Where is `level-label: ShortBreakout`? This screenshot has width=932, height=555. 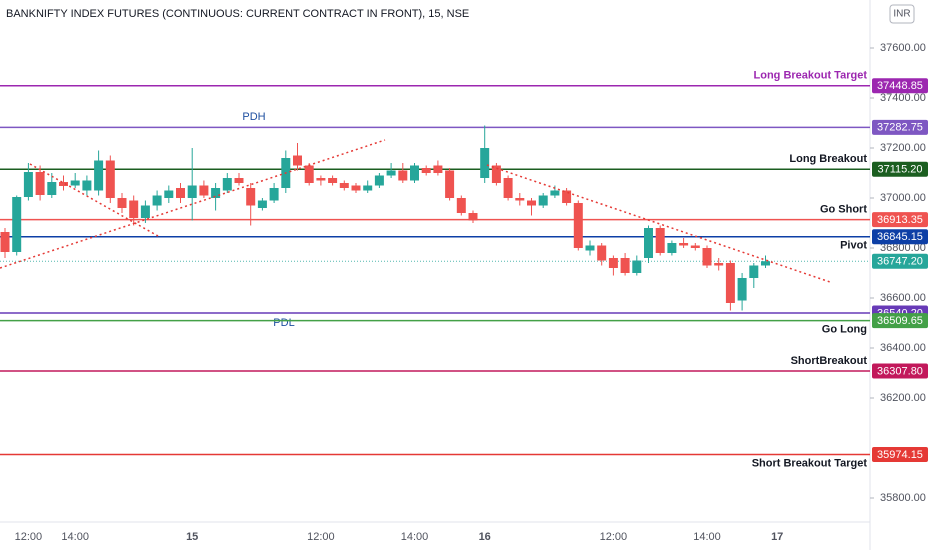 level-label: ShortBreakout is located at coordinates (829, 361).